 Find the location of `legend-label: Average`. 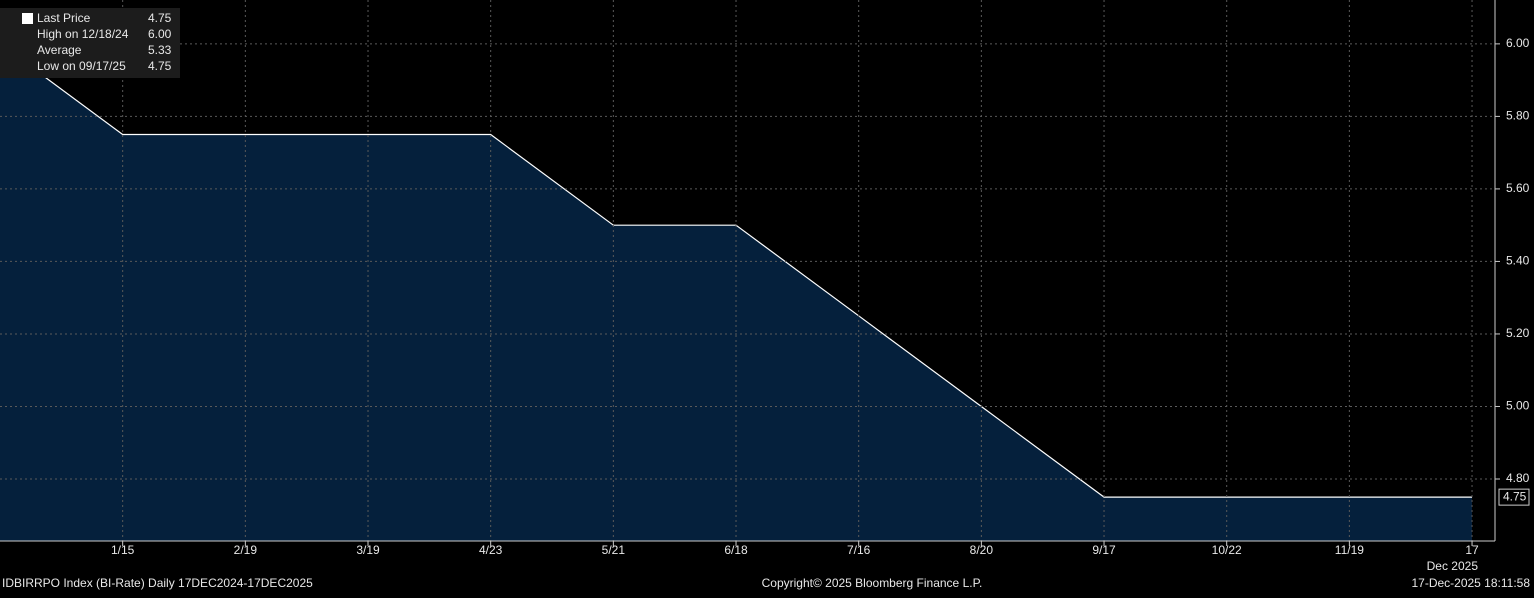

legend-label: Average is located at coordinates (59, 50).